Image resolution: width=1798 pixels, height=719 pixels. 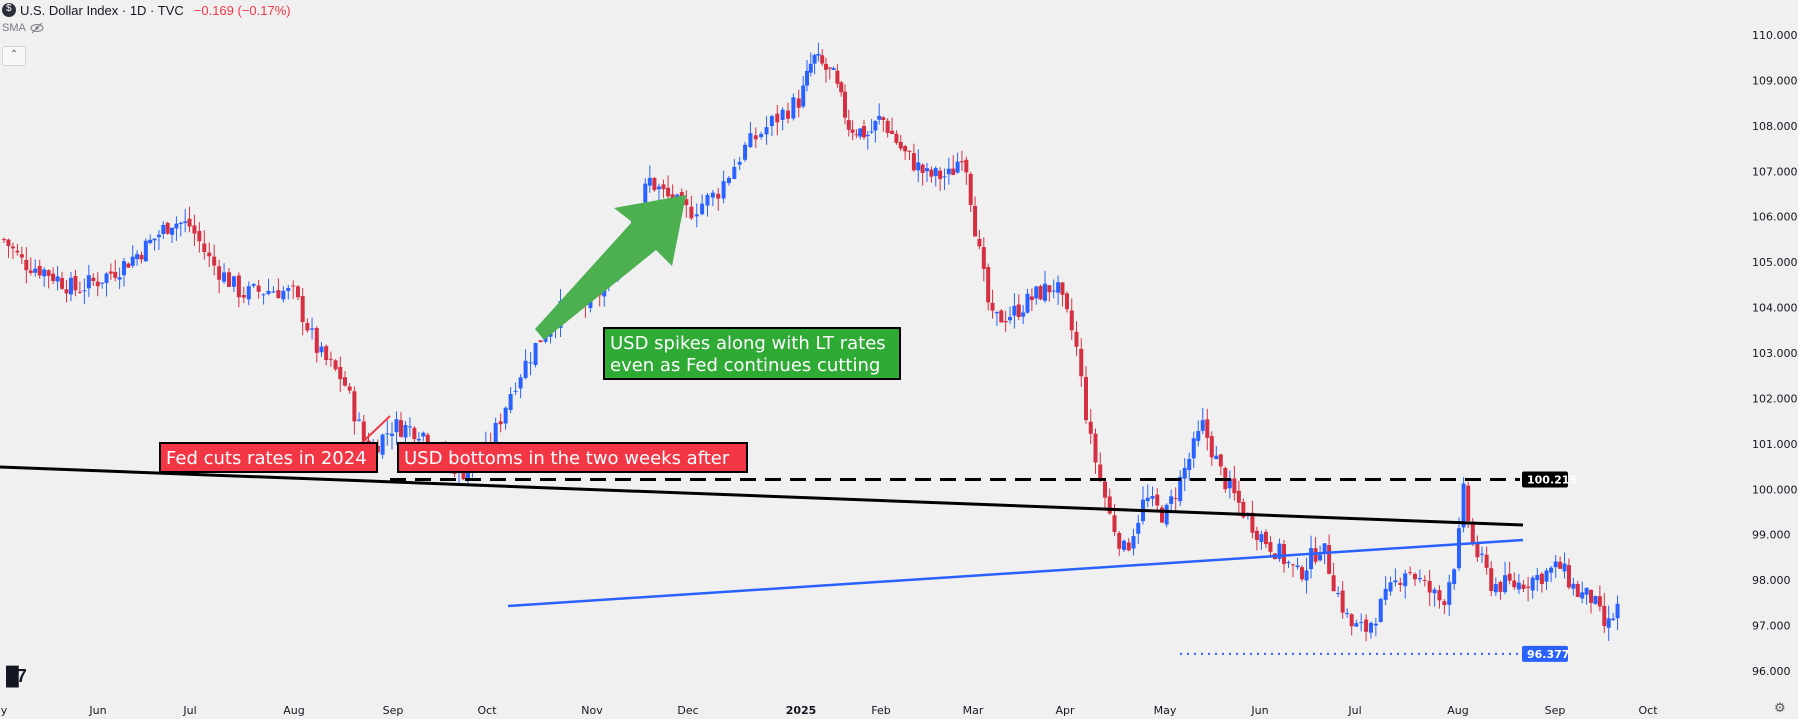 I want to click on indicator-row: SMA, so click(x=23, y=28).